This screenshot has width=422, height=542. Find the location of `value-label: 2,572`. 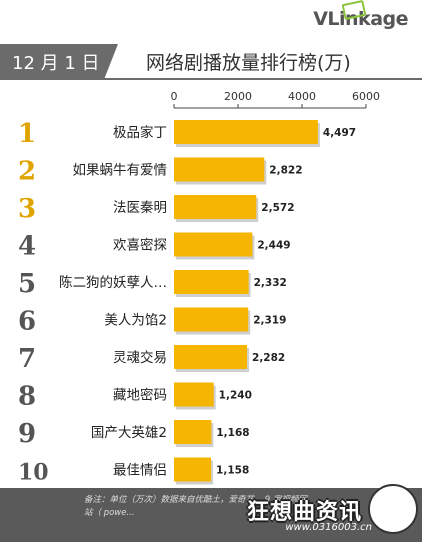

value-label: 2,572 is located at coordinates (277, 208).